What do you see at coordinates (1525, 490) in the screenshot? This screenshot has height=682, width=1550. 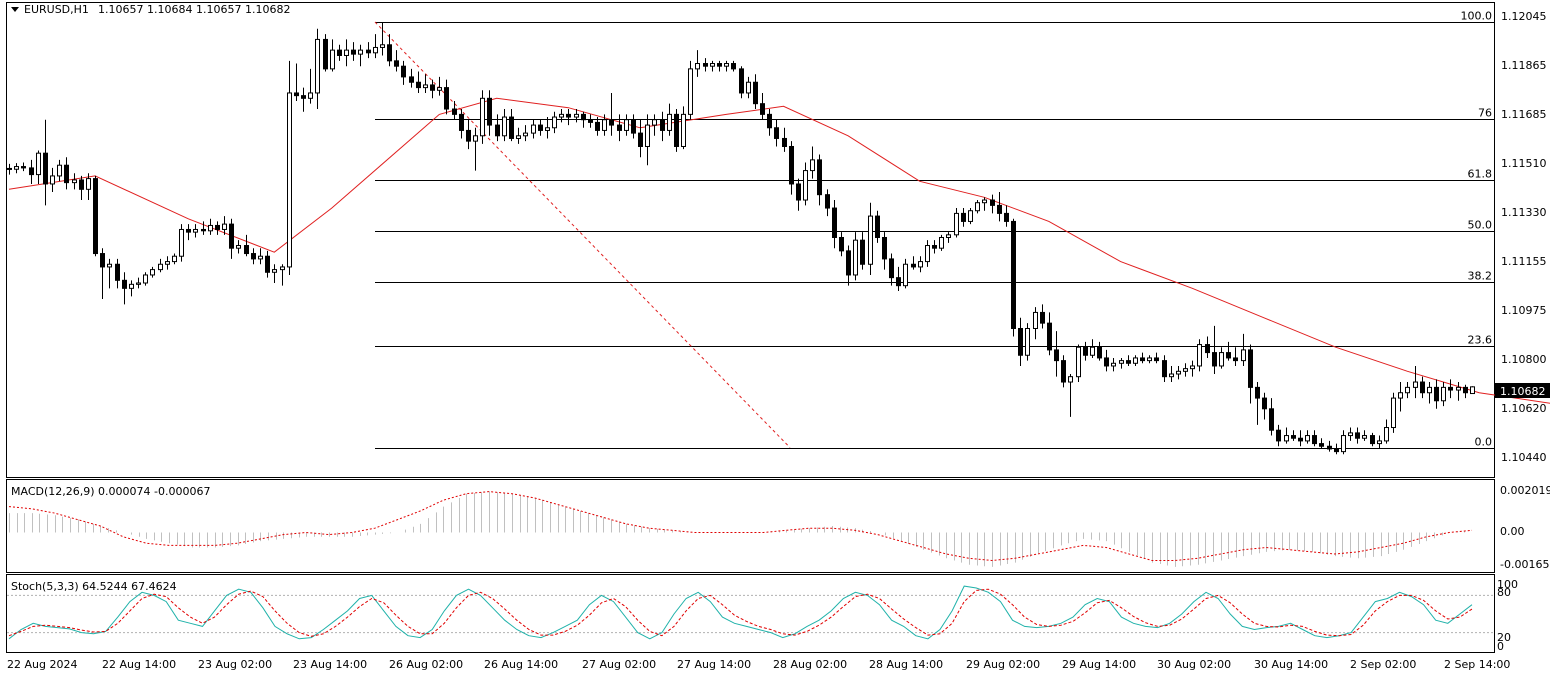 I see `macd-tick: 0.002019` at bounding box center [1525, 490].